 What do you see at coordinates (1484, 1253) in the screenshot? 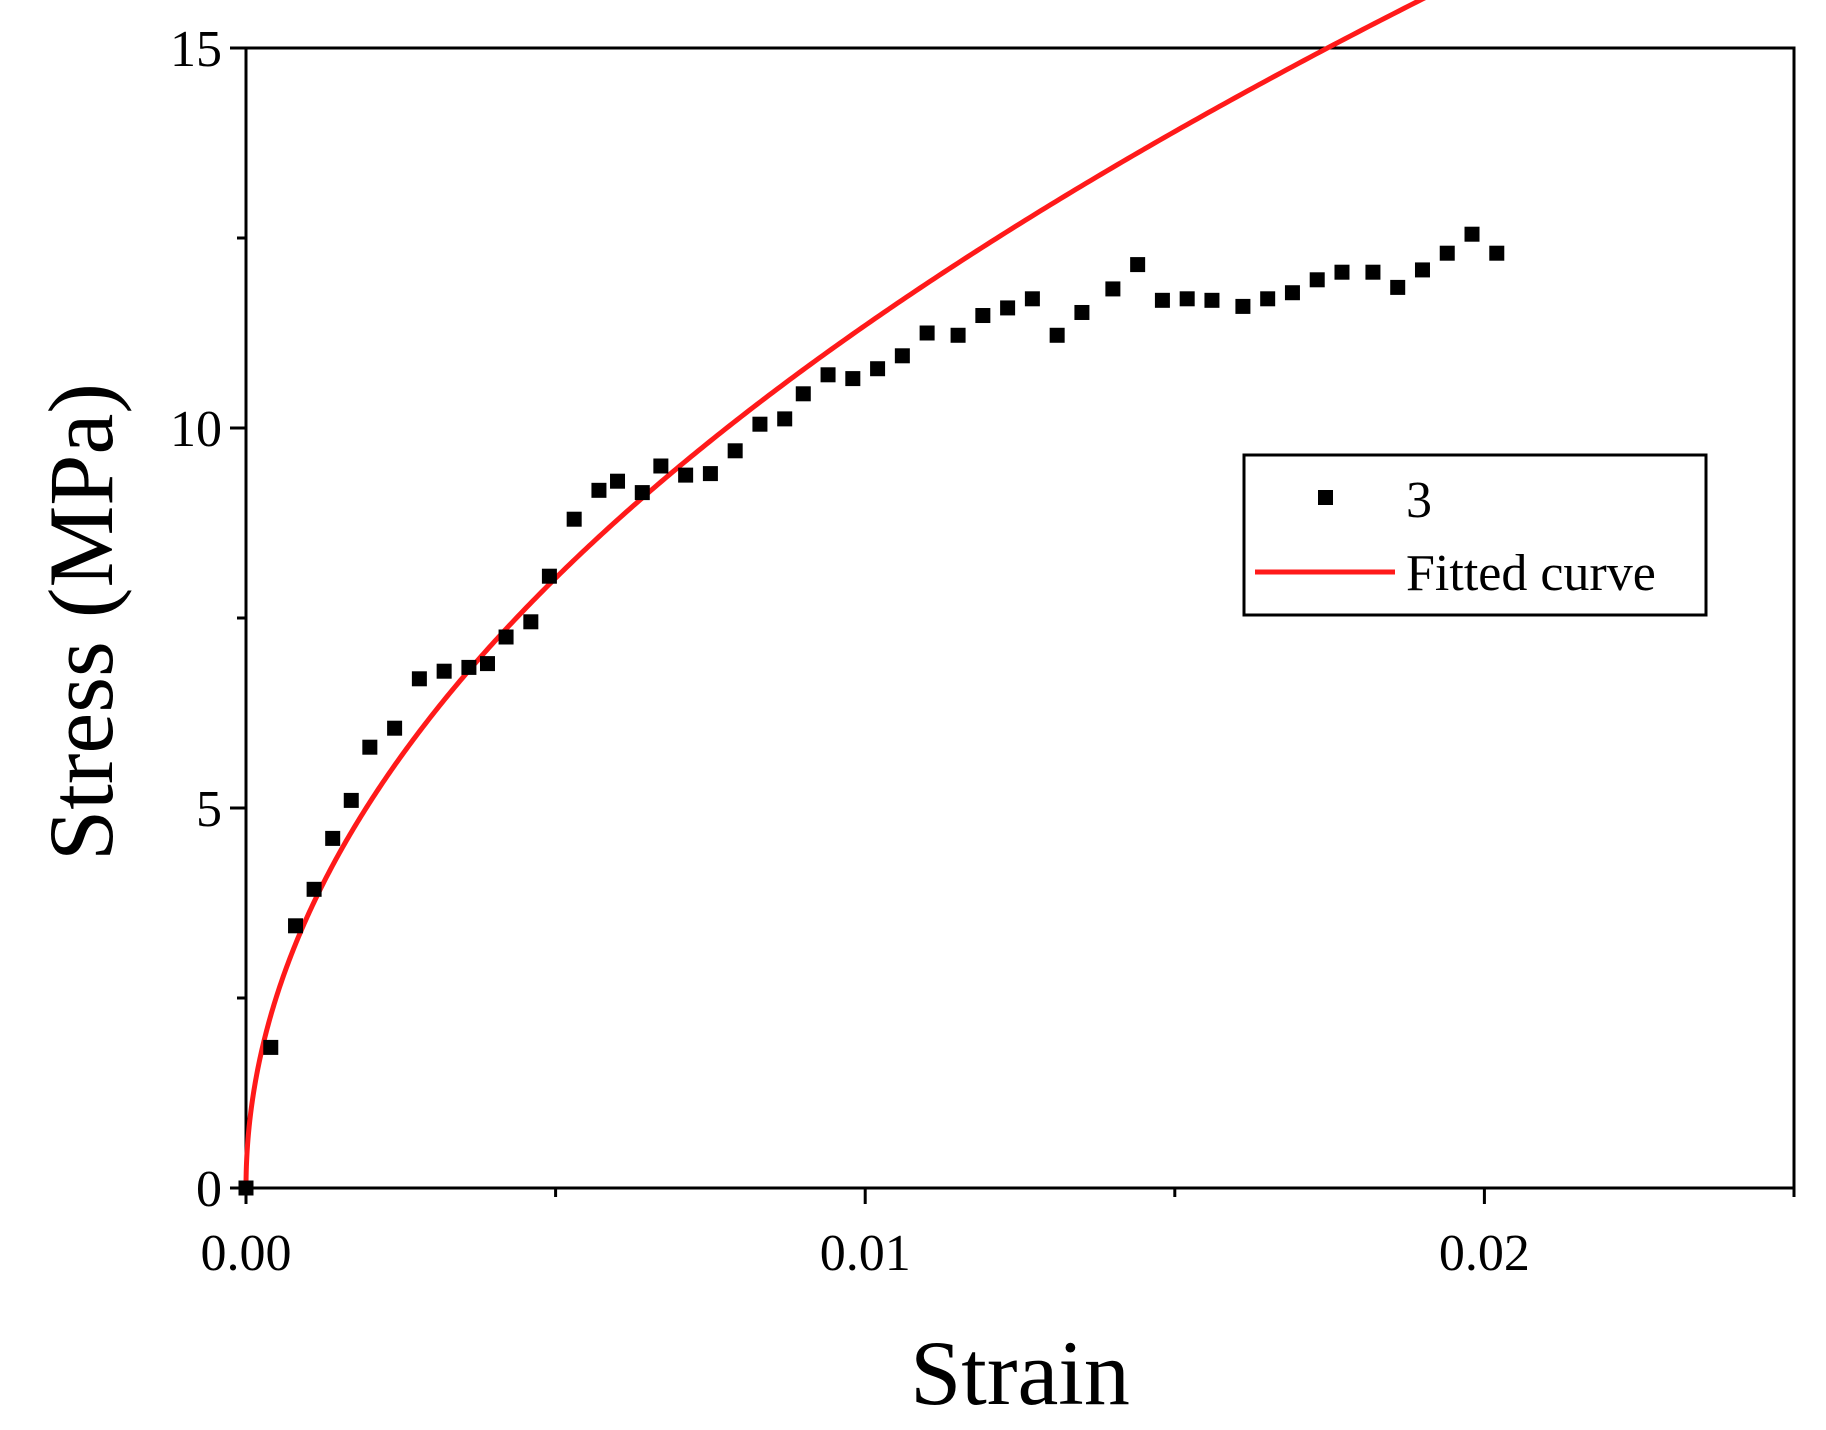
I see `x-tick-label: 0.02` at bounding box center [1484, 1253].